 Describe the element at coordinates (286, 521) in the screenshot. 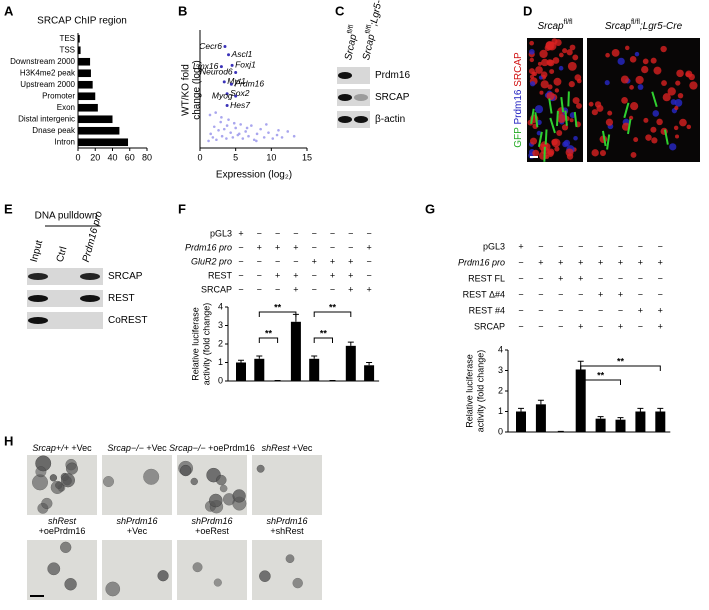

I see `label-part: shPrdm16` at that location.